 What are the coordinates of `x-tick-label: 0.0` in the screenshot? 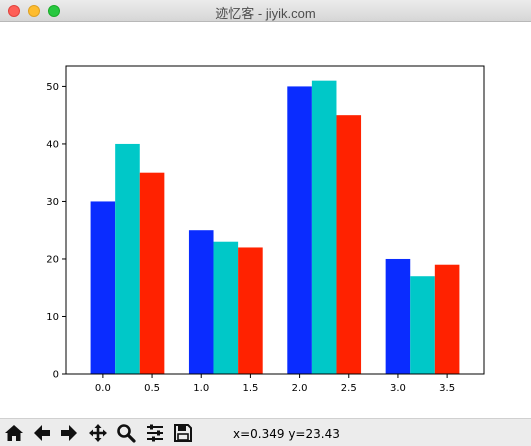 It's located at (103, 388).